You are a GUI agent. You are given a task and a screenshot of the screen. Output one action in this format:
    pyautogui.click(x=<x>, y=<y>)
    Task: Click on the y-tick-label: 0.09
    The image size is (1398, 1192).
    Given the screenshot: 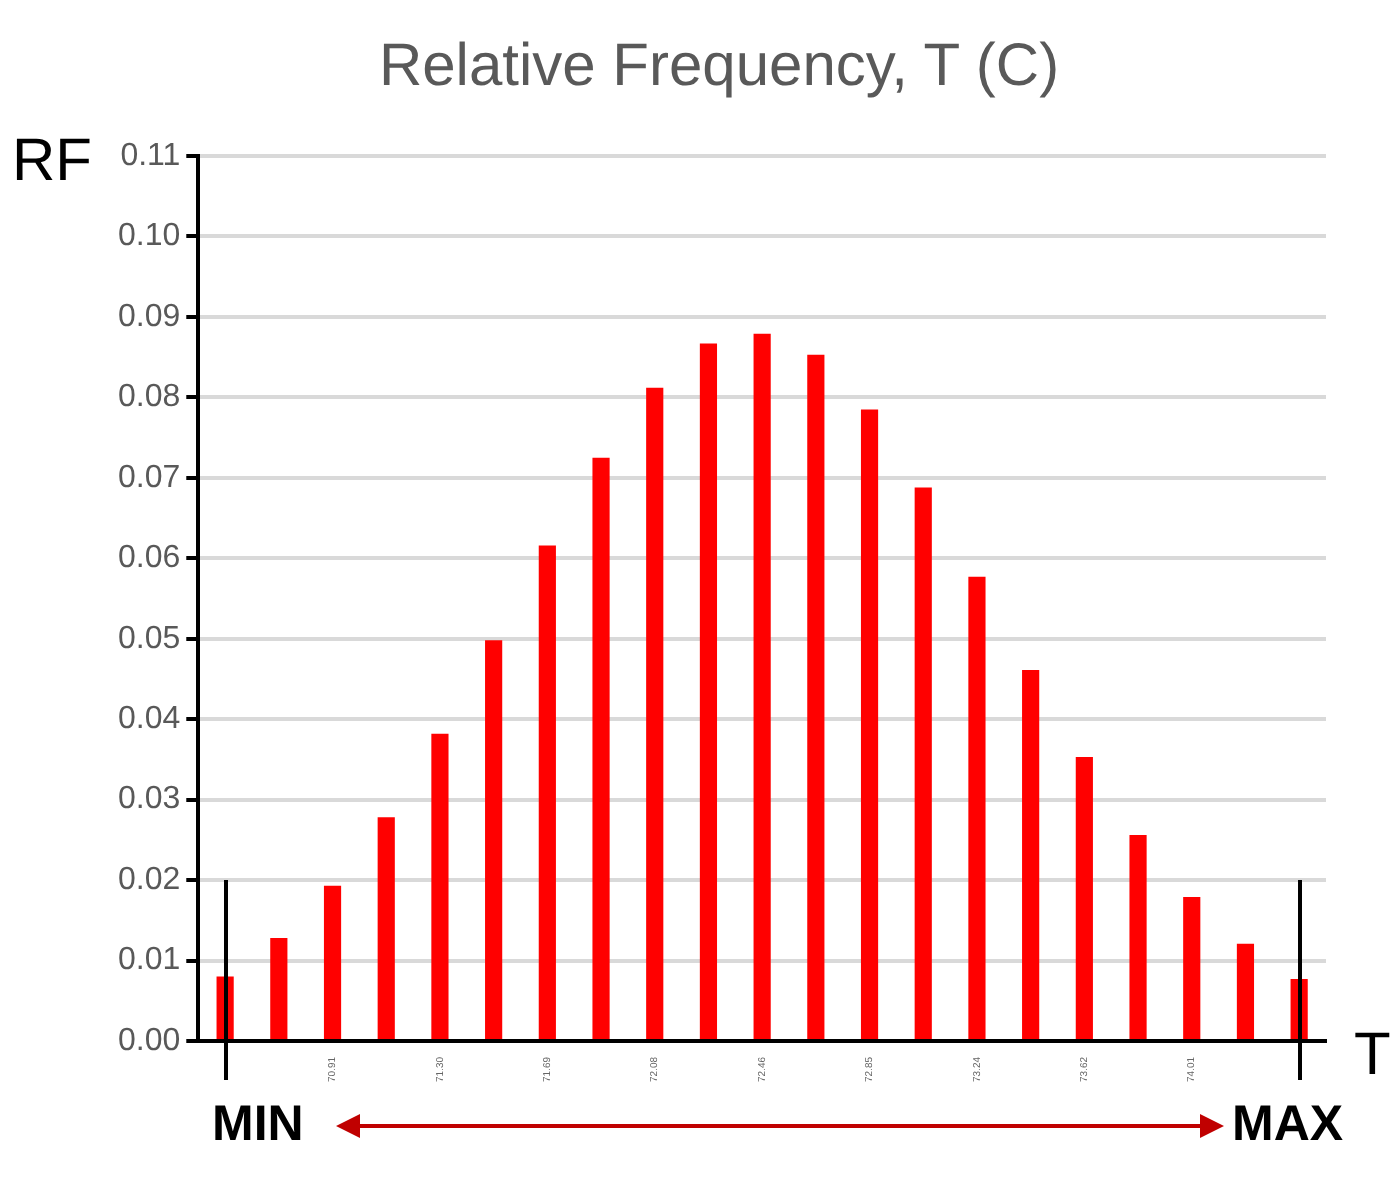 What is the action you would take?
    pyautogui.click(x=149, y=316)
    